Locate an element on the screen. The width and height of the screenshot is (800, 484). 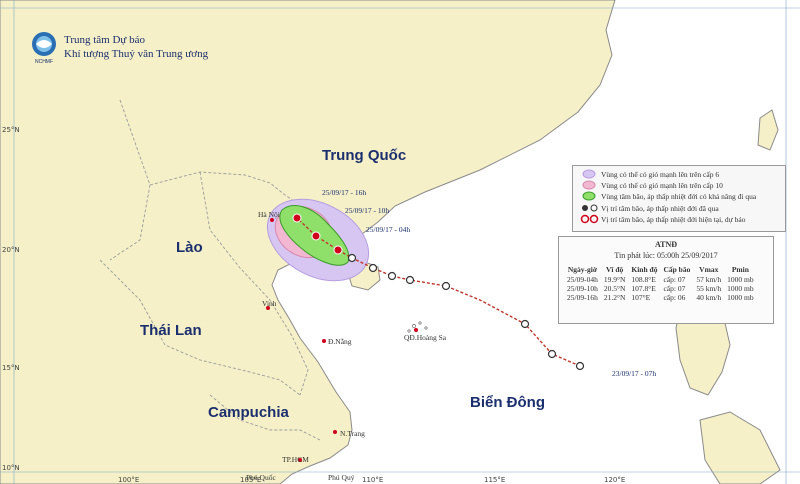
label-laos: Lào is located at coordinates (189, 247).